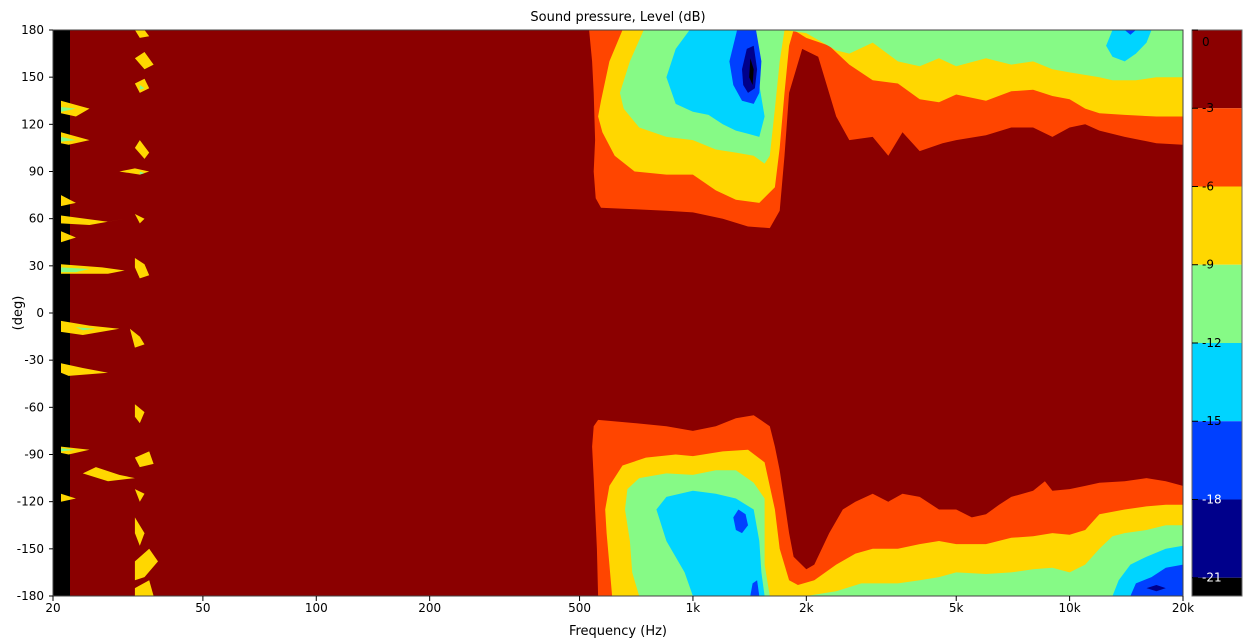 This screenshot has height=640, width=1243. I want to click on contour-upper-right-minus15, so click(1130, 32).